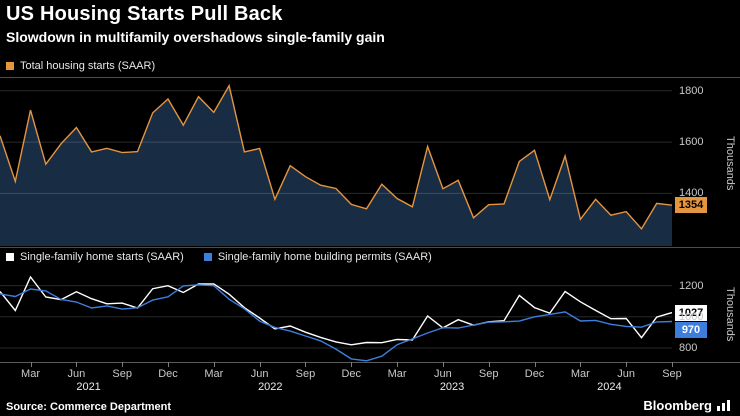 The width and height of the screenshot is (740, 416). Describe the element at coordinates (452, 387) in the screenshot. I see `x-axis-year-label: 2023` at that location.